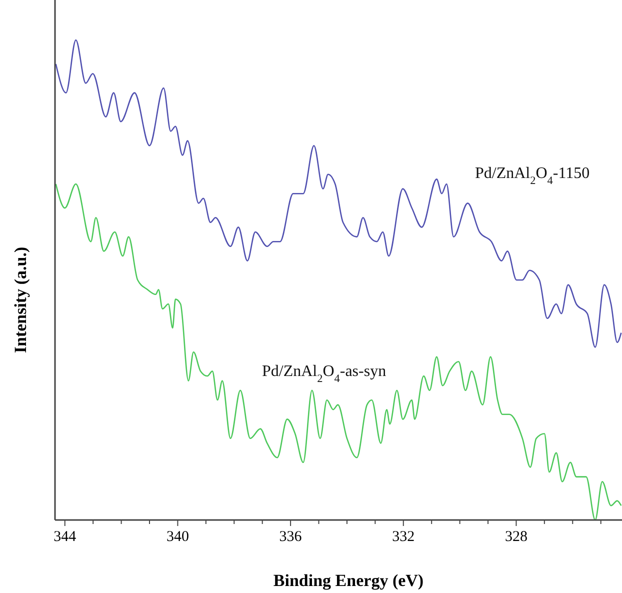  What do you see at coordinates (177, 537) in the screenshot?
I see `x-tick-label: 340` at bounding box center [177, 537].